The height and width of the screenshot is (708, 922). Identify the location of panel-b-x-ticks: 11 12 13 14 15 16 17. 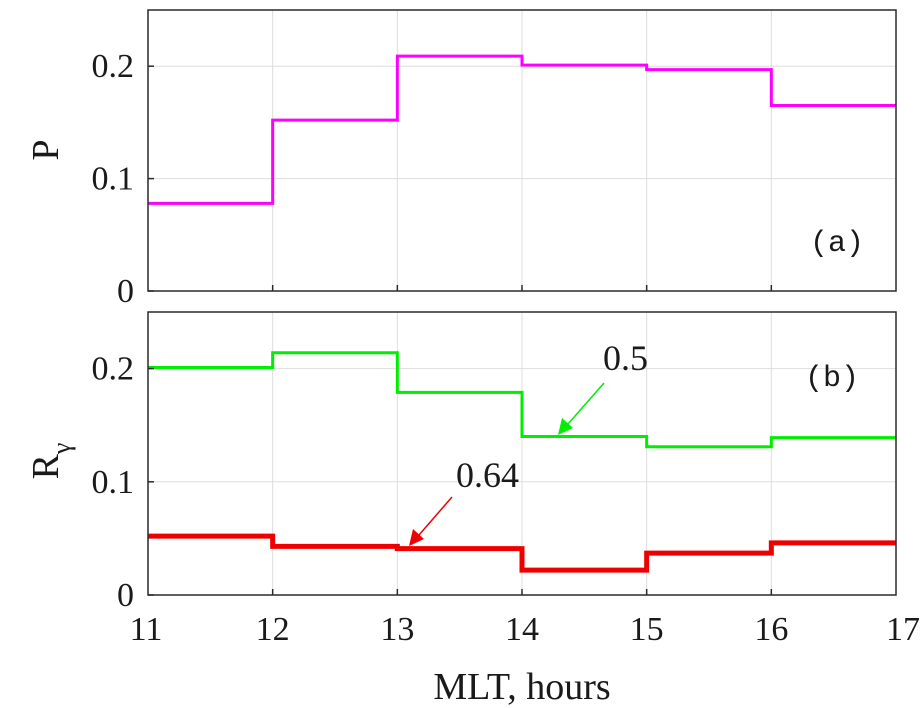
(525, 629).